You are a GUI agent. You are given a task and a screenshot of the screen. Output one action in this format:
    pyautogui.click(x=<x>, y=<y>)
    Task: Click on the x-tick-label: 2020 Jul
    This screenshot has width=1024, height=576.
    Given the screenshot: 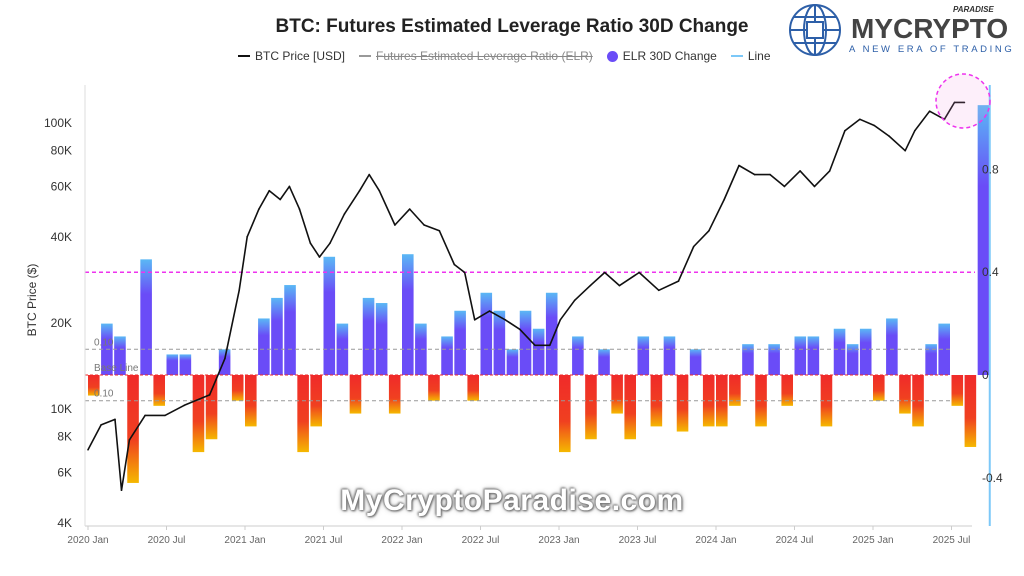 What is the action you would take?
    pyautogui.click(x=167, y=540)
    